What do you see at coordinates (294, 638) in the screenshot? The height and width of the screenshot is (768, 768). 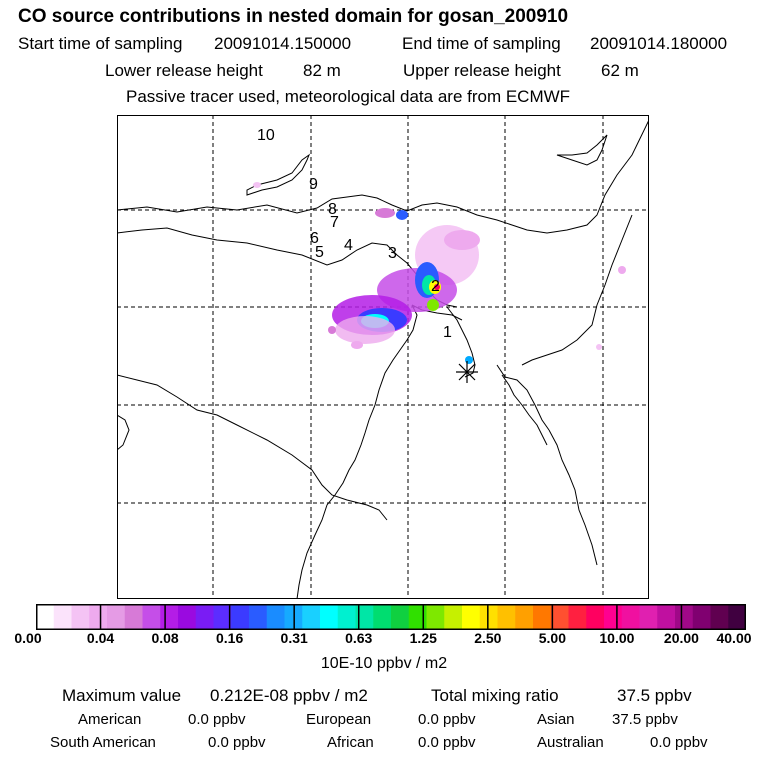 I see `colorbar-tick-label: 0.31` at bounding box center [294, 638].